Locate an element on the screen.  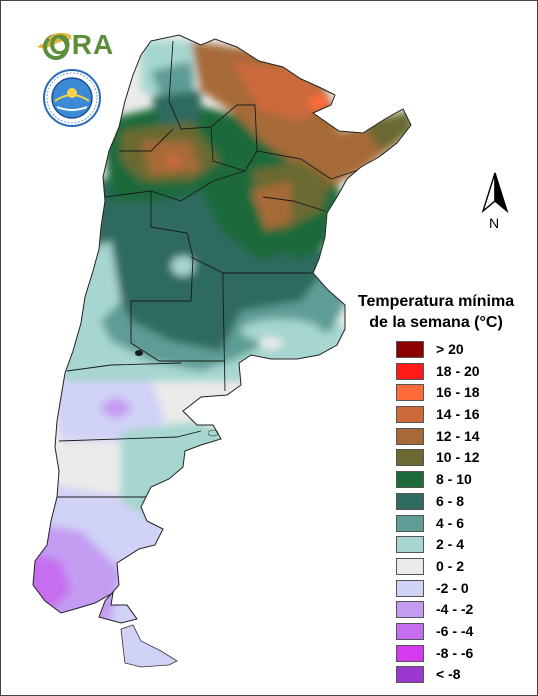
legend-item: 10 - 12 is located at coordinates (456, 458).